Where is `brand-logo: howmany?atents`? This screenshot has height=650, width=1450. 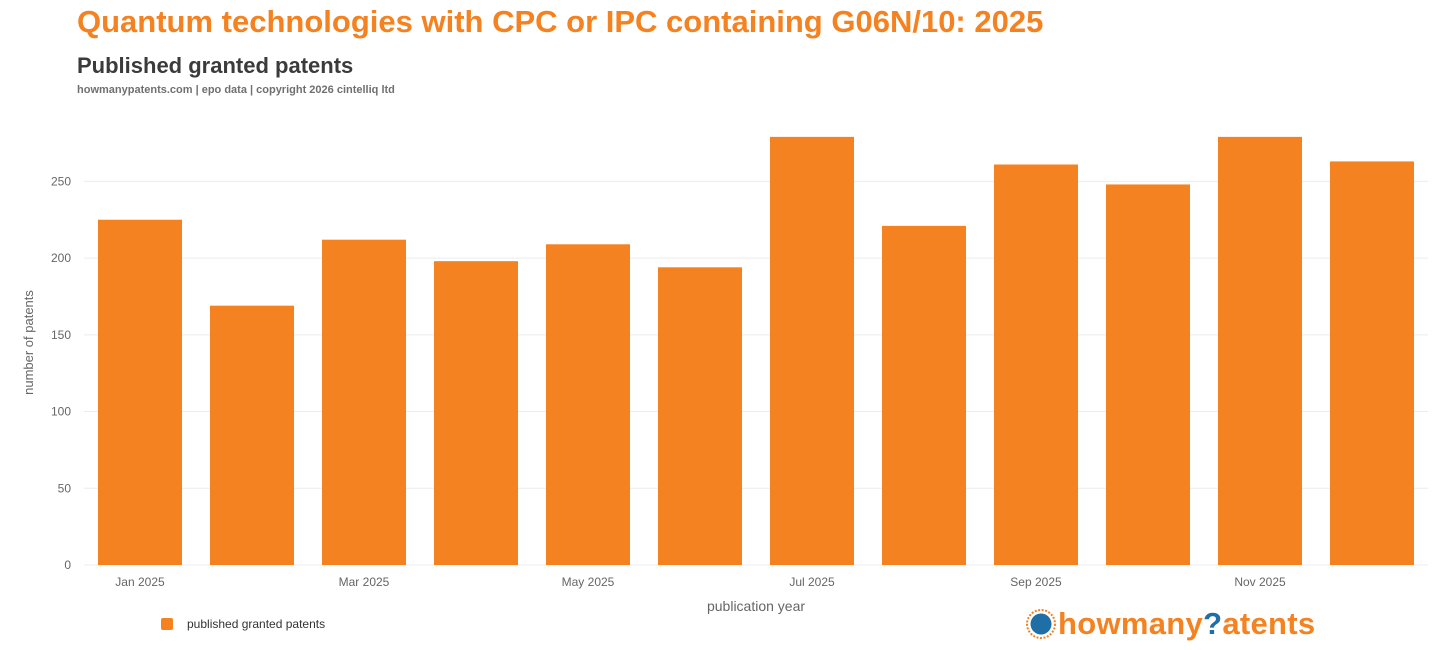 brand-logo: howmany?atents is located at coordinates (1170, 624).